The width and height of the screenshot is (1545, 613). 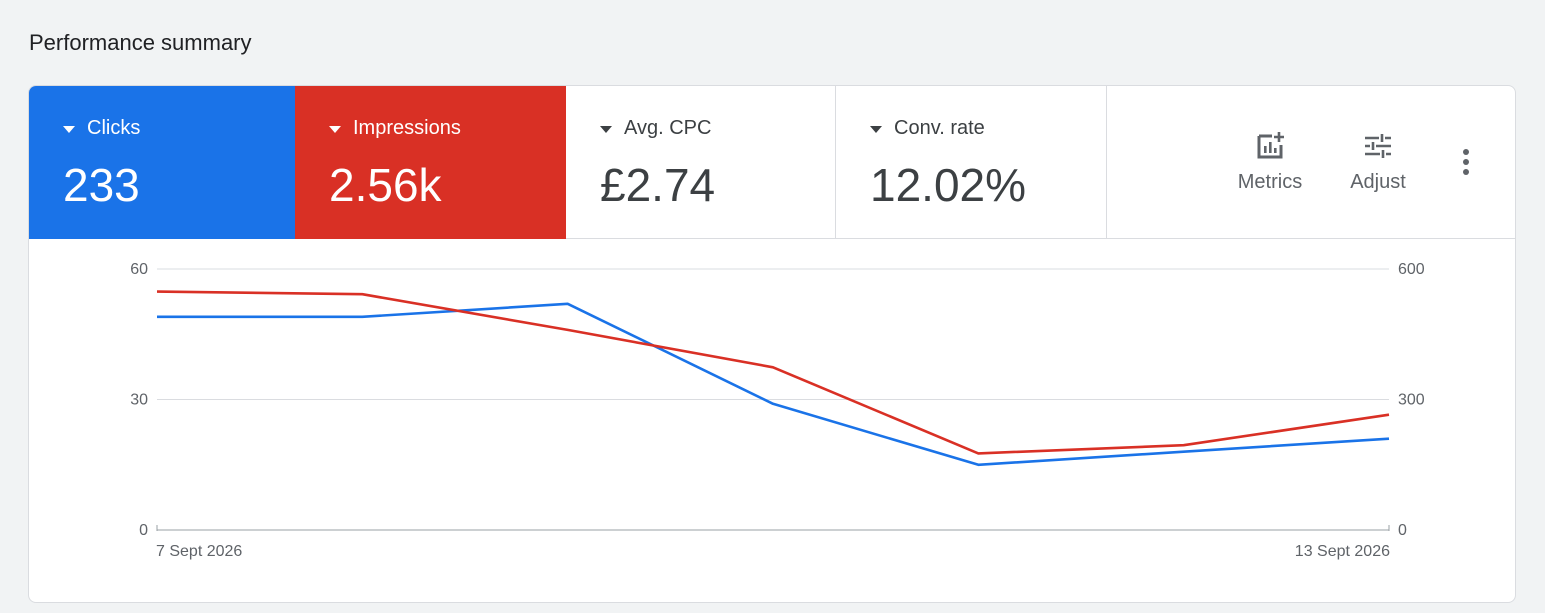 I want to click on scorecard-clicks-label-row: Clicks, so click(x=101, y=128).